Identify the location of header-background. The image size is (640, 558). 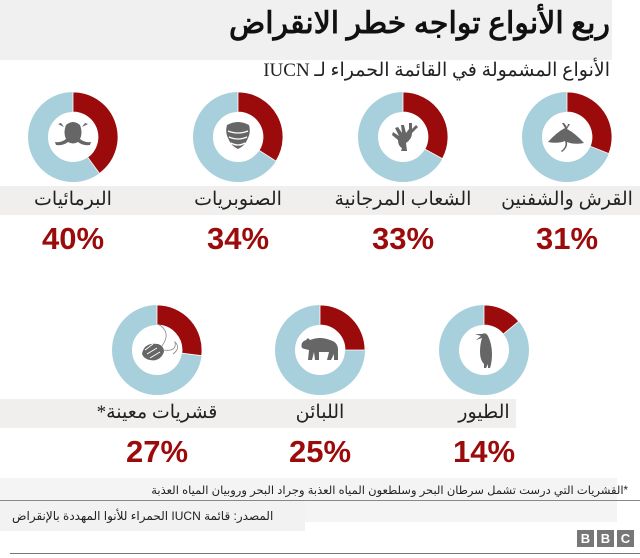
(306, 30).